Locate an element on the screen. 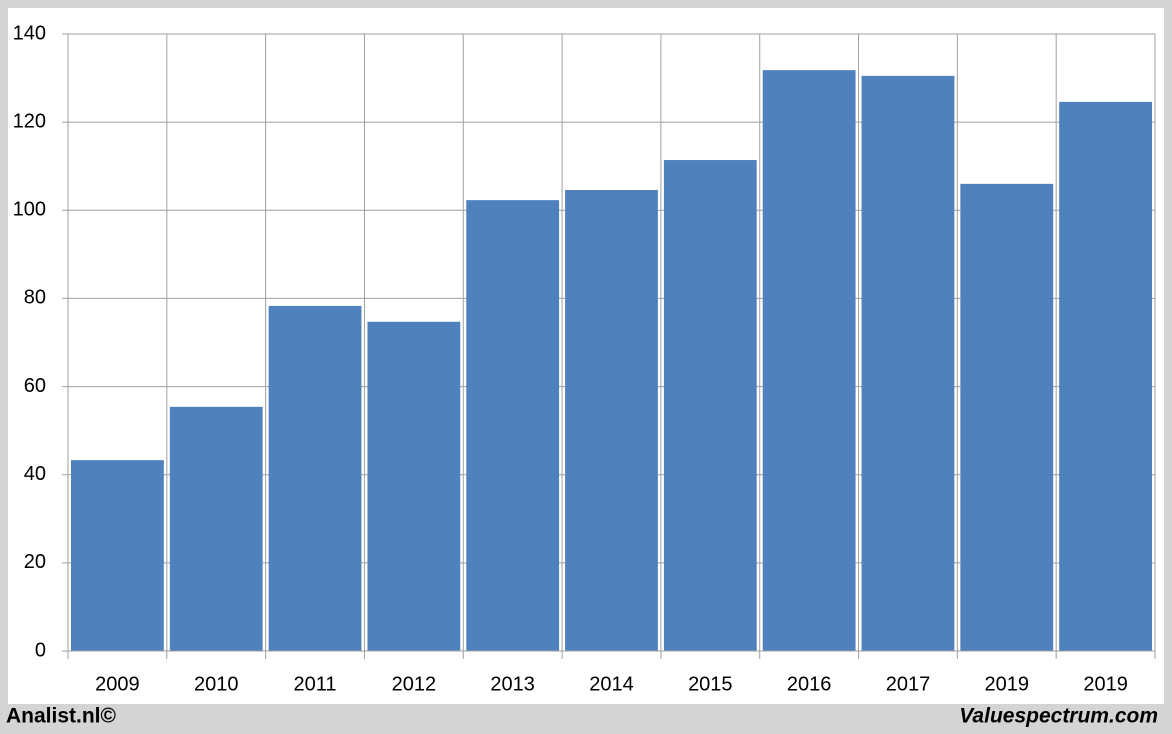 The height and width of the screenshot is (734, 1172). x-tick-label: 2009 is located at coordinates (117, 684).